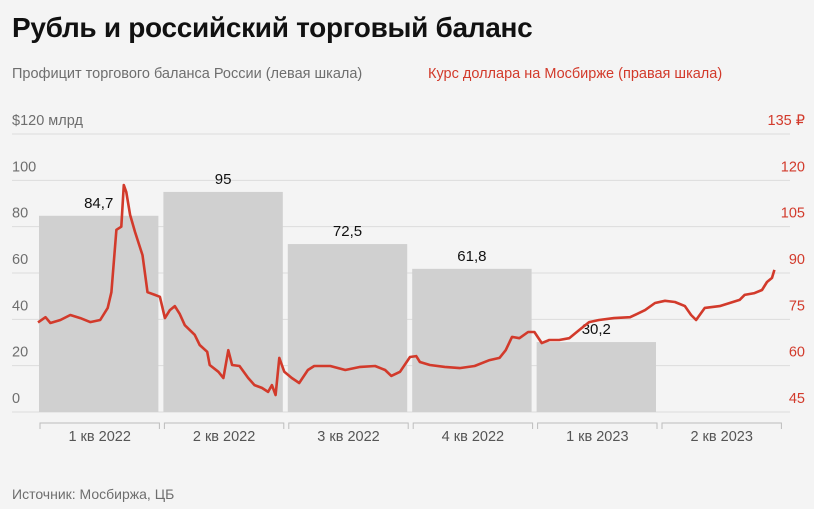 This screenshot has width=814, height=509. I want to click on bar-value-label: 84,7, so click(98, 203).